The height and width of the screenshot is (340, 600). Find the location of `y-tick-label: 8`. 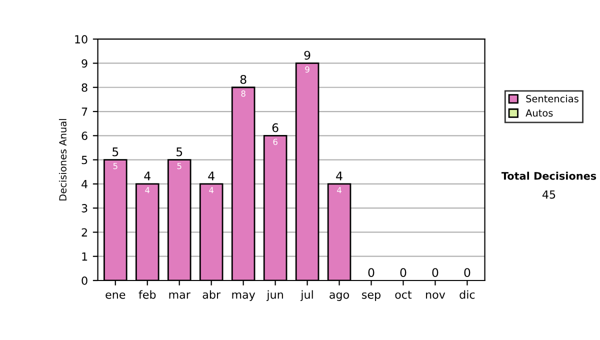

y-tick-label: 8 is located at coordinates (85, 87).